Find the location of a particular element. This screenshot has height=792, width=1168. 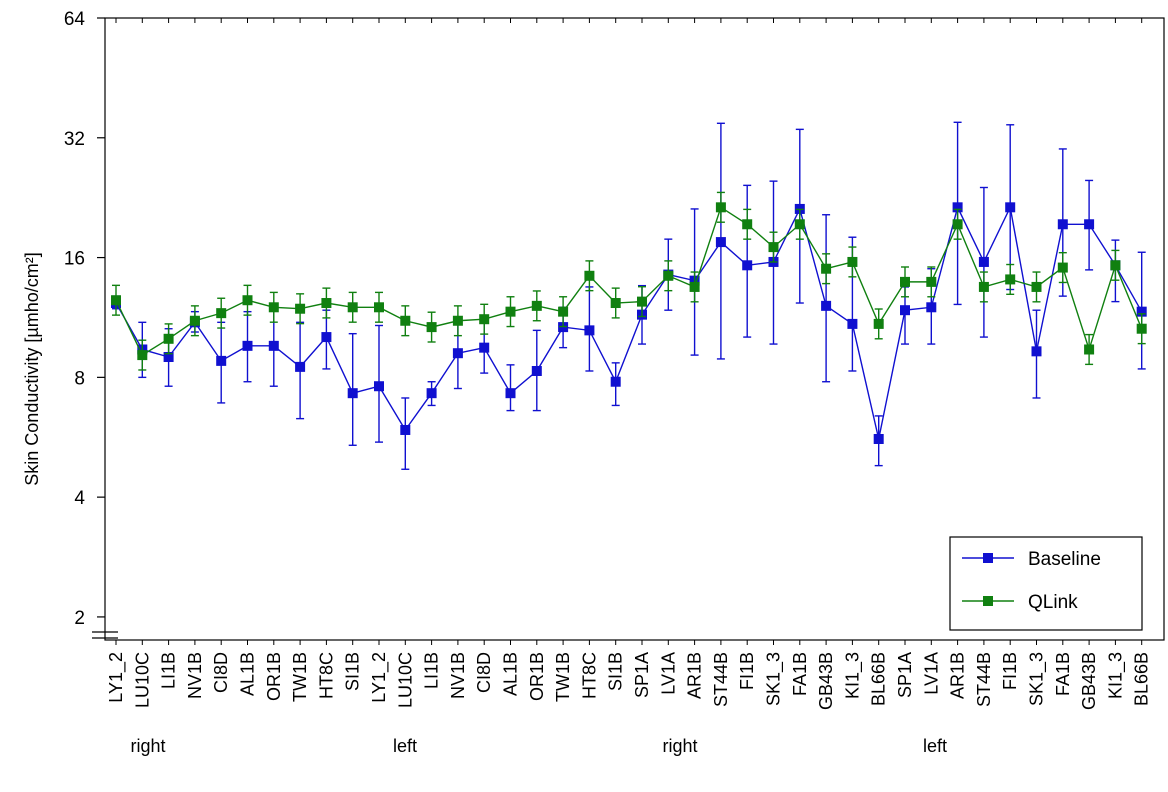

legend: Baseline QLink is located at coordinates (1046, 583).